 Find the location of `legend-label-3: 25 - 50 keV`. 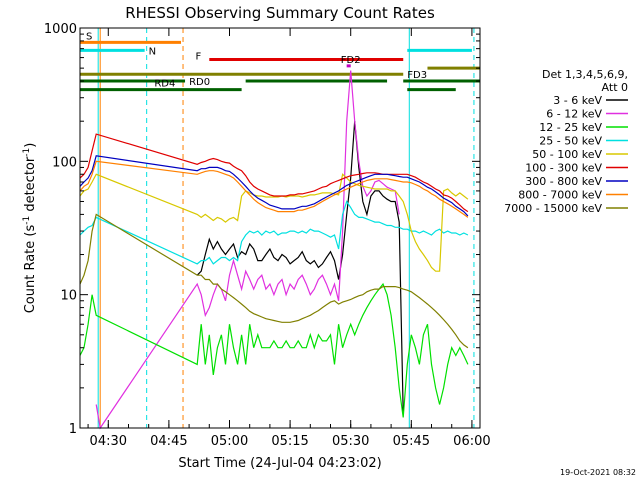

legend-label-3: 25 - 50 keV is located at coordinates (570, 141).